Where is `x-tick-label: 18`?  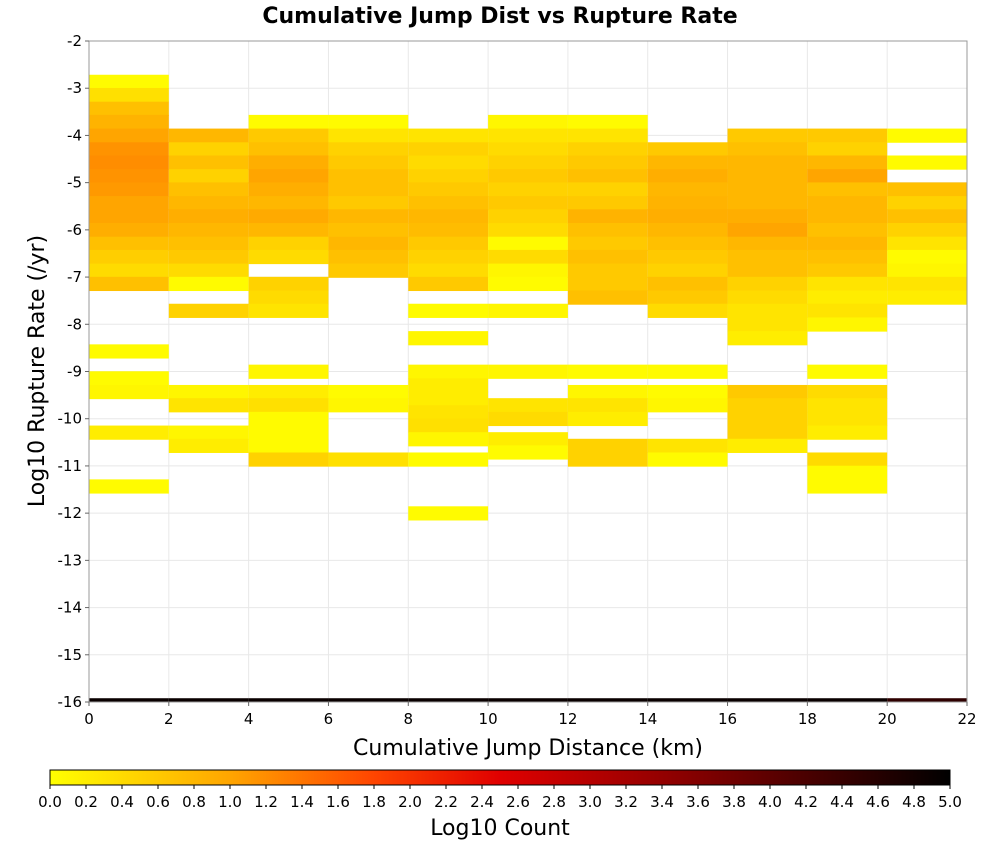
x-tick-label: 18 is located at coordinates (807, 719).